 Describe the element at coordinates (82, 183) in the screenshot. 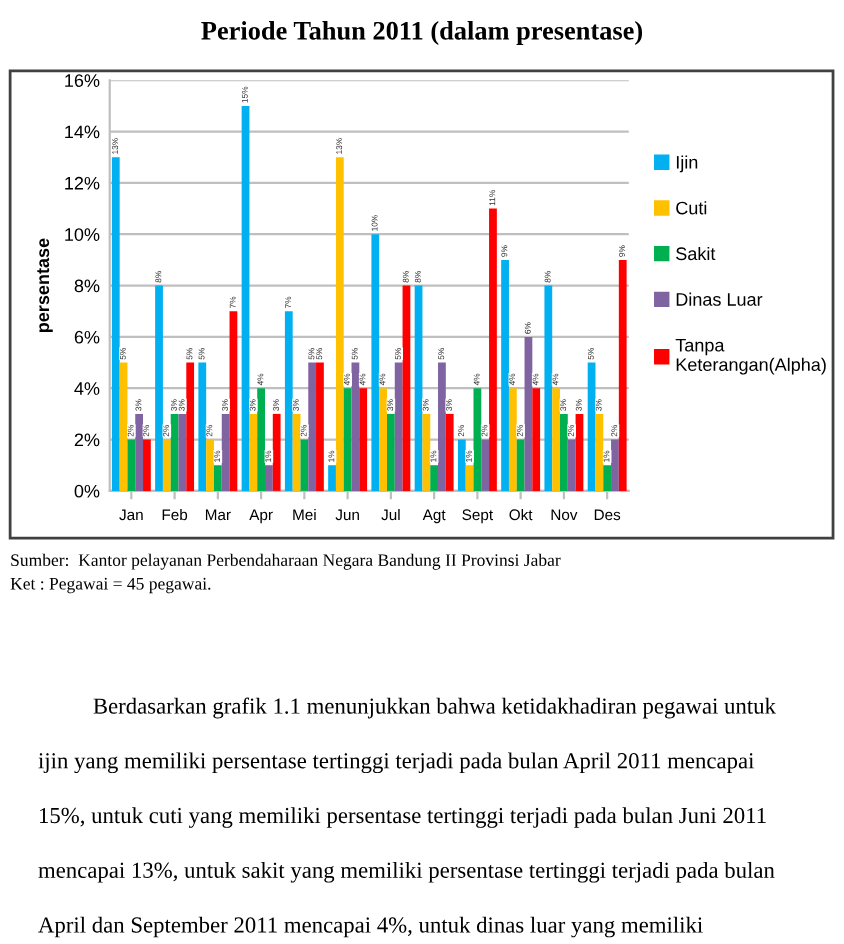

I see `y-tick-label: 12%` at that location.